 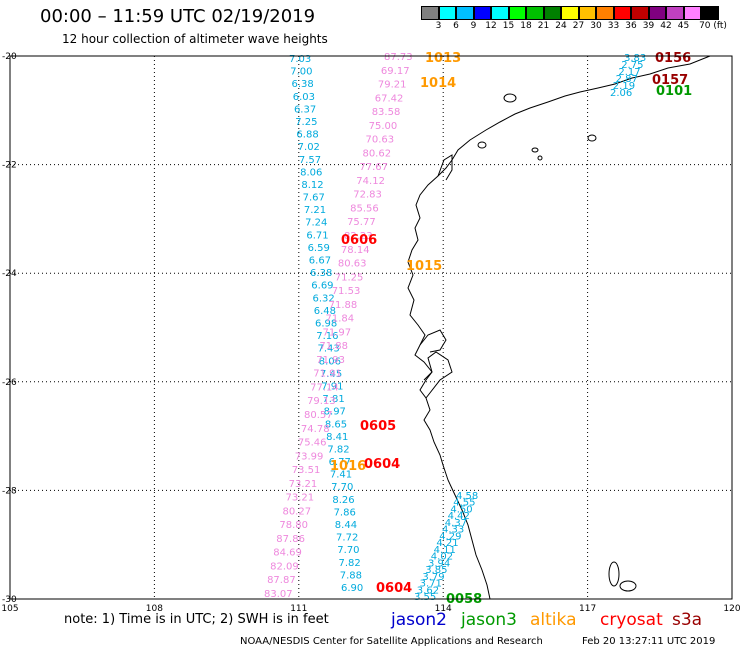 I want to click on pink-track-value: 82.09, so click(x=284, y=566).